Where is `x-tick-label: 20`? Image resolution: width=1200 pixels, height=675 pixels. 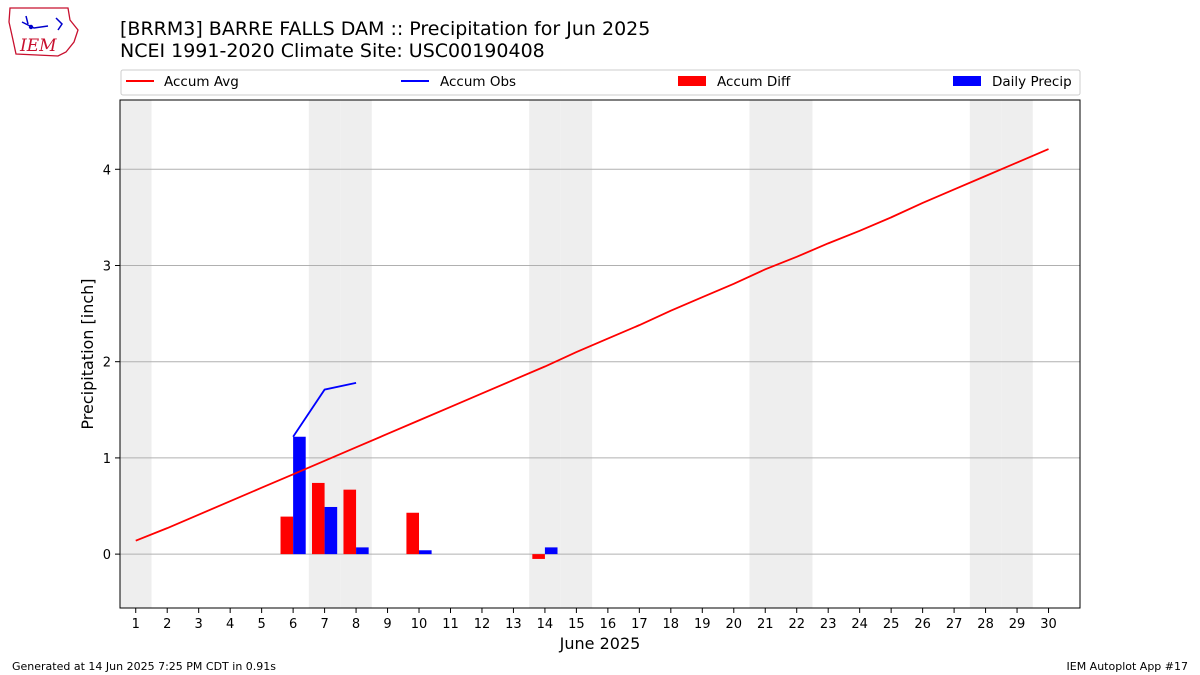 x-tick-label: 20 is located at coordinates (733, 624).